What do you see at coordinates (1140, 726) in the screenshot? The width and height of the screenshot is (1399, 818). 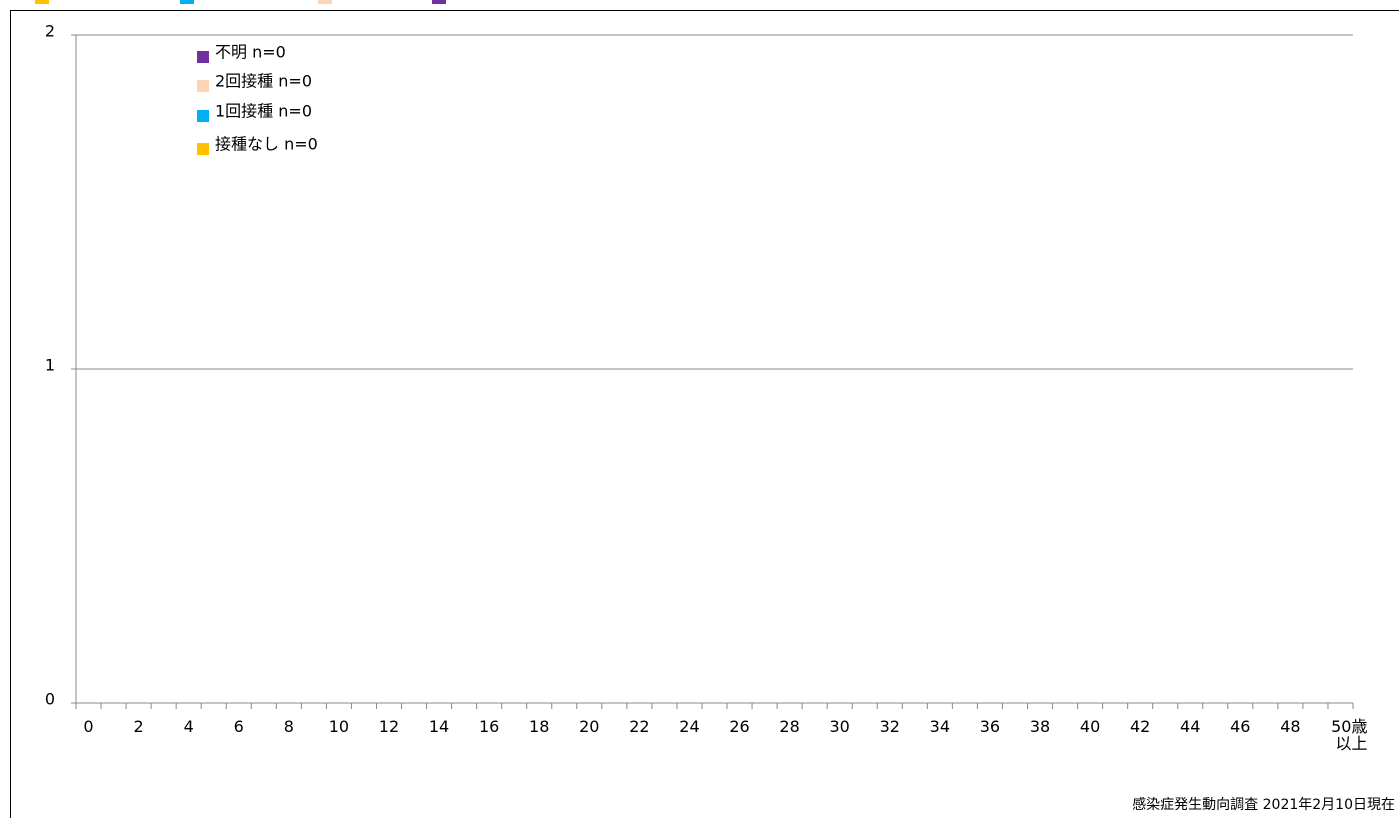 I see `x-tick-label: 42` at bounding box center [1140, 726].